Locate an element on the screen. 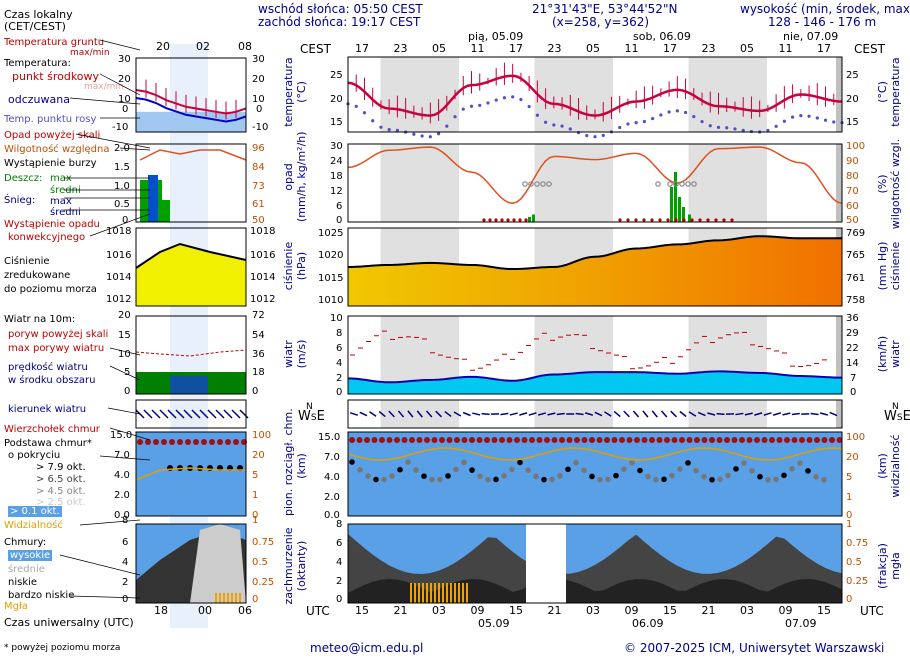 Image resolution: width=910 pixels, height=660 pixels. legend-wind-area: w środku obszaru is located at coordinates (52, 380).